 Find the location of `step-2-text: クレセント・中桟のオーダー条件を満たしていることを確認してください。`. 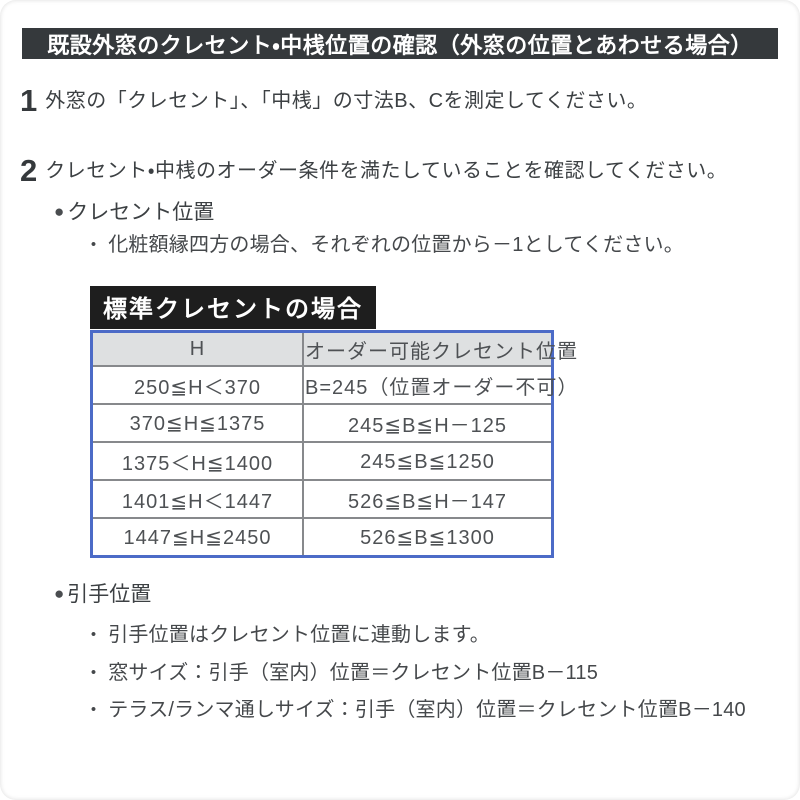

step-2-text: クレセント・中桟のオーダー条件を満たしていることを確認してください。 is located at coordinates (386, 171).